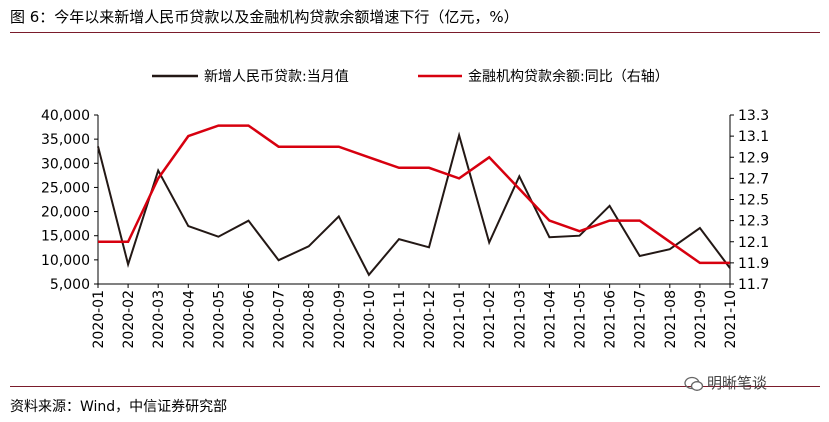 The image size is (829, 422). Describe the element at coordinates (276, 77) in the screenshot. I see `legend-label-new-loans: 新增人民币贷款:当月值` at that location.